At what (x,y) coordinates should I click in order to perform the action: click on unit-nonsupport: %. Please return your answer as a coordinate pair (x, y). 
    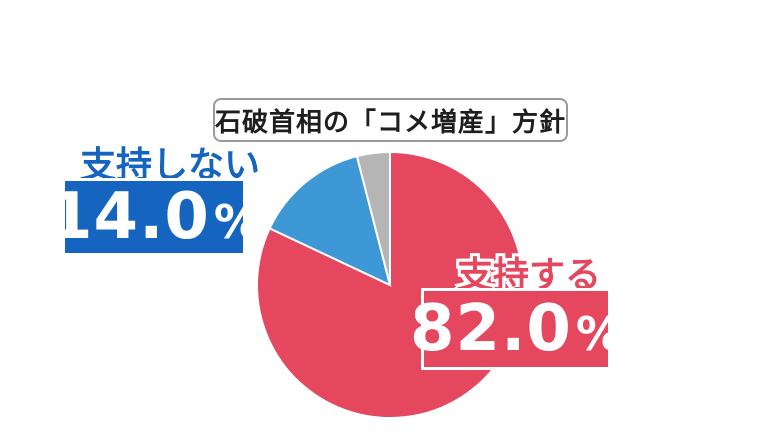
    Looking at the image, I should click on (236, 222).